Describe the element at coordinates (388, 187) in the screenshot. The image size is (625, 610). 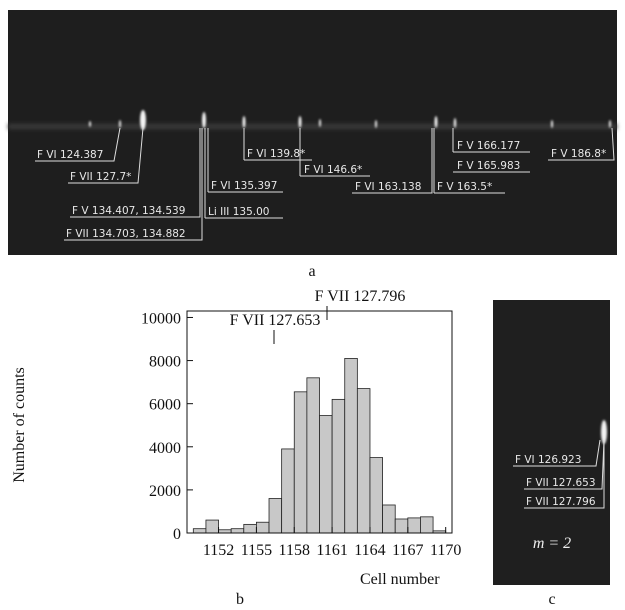
I see `line-label: F VI 163.138` at that location.